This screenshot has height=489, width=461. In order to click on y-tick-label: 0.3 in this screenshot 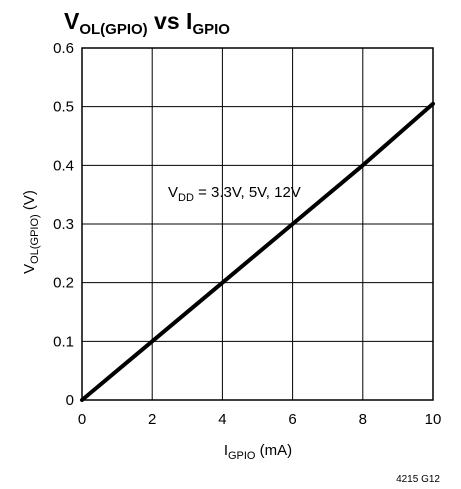, I will do `click(63, 224)`.